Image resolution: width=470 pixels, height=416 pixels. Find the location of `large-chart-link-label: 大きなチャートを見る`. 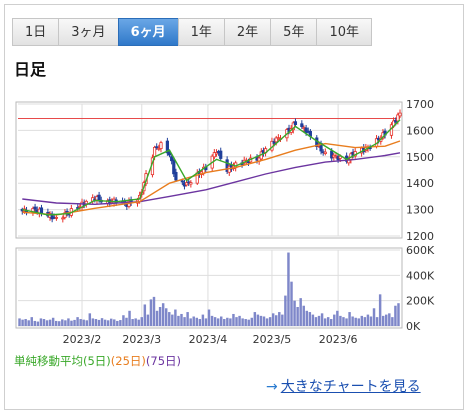

large-chart-link-label: 大きなチャートを見る is located at coordinates (350, 387).